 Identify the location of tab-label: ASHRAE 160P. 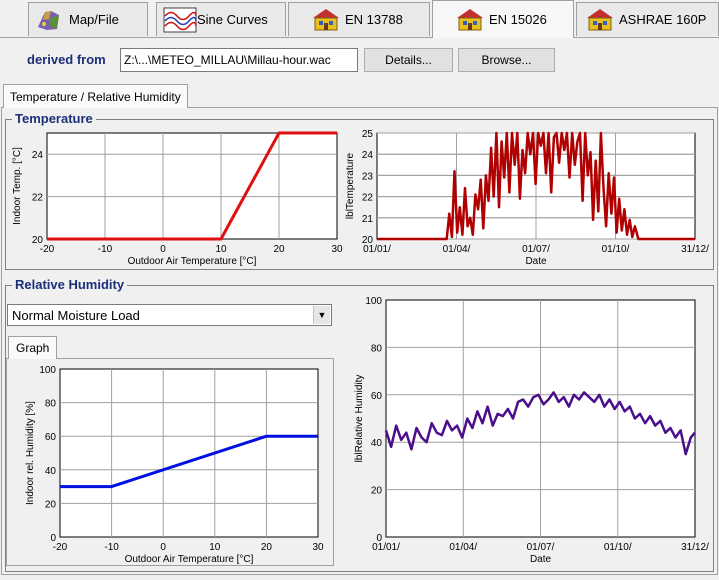
(663, 19).